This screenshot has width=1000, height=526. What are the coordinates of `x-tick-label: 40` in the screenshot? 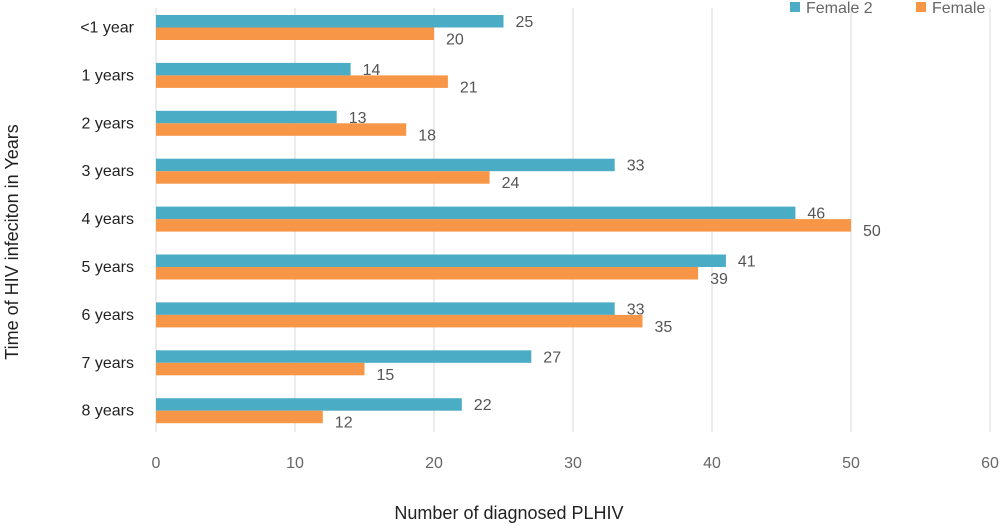 It's located at (712, 463).